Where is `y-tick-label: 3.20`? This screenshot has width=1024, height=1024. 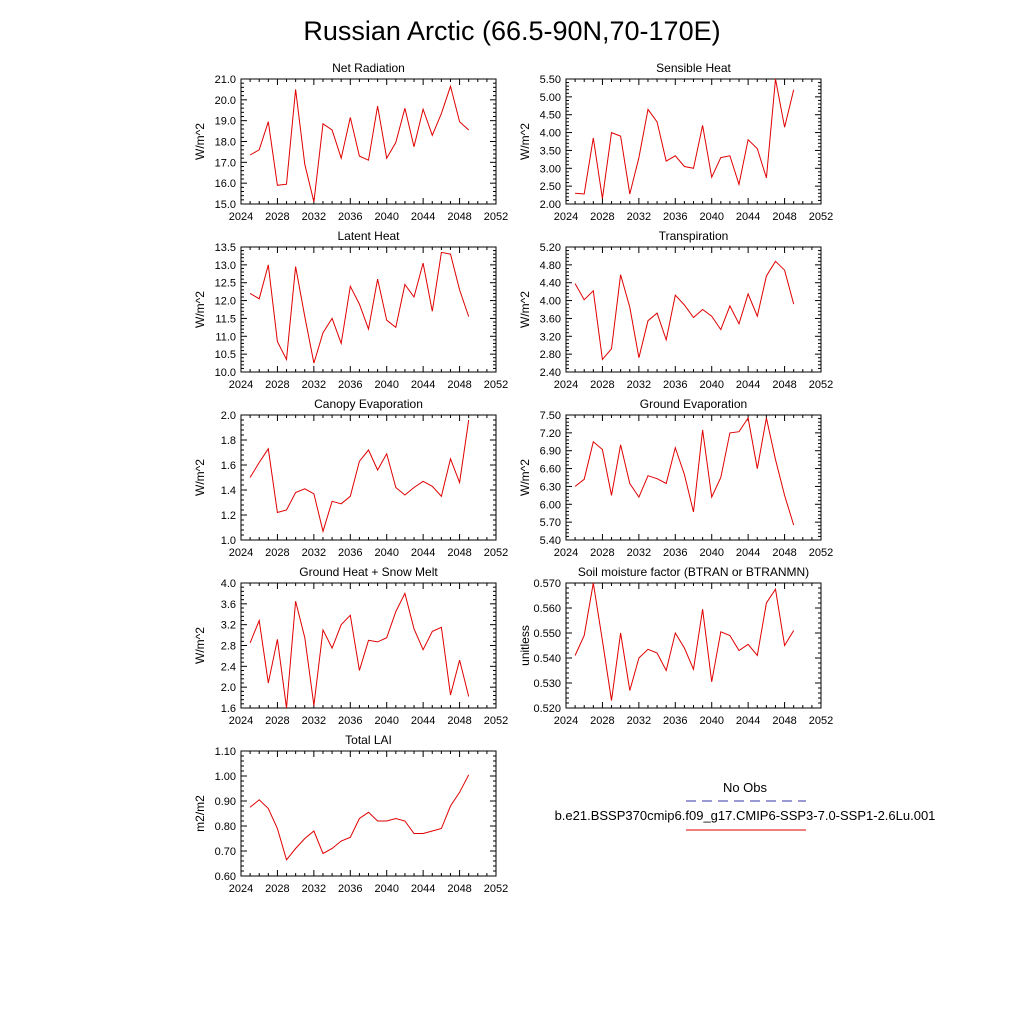
y-tick-label: 3.20 is located at coordinates (550, 337).